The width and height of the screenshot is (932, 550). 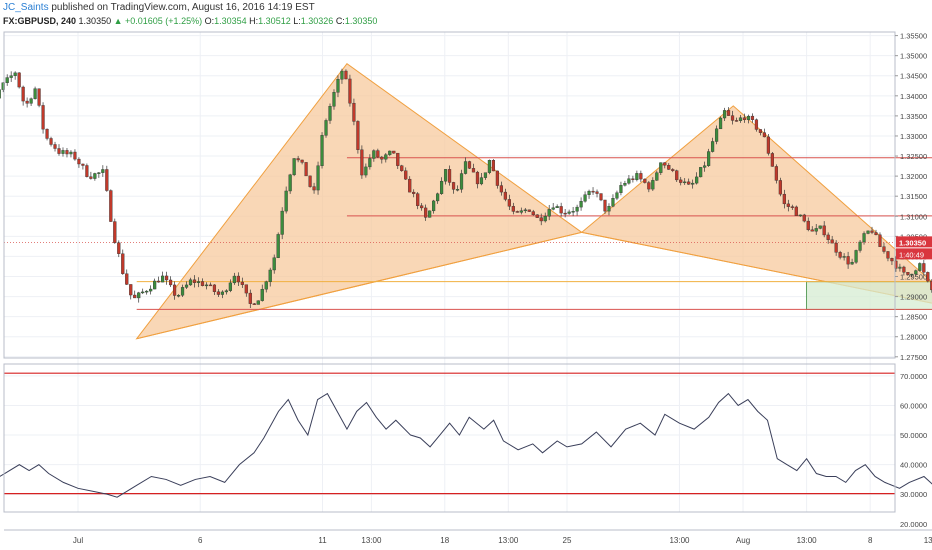 What do you see at coordinates (200, 540) in the screenshot?
I see `time-axis-label: 6` at bounding box center [200, 540].